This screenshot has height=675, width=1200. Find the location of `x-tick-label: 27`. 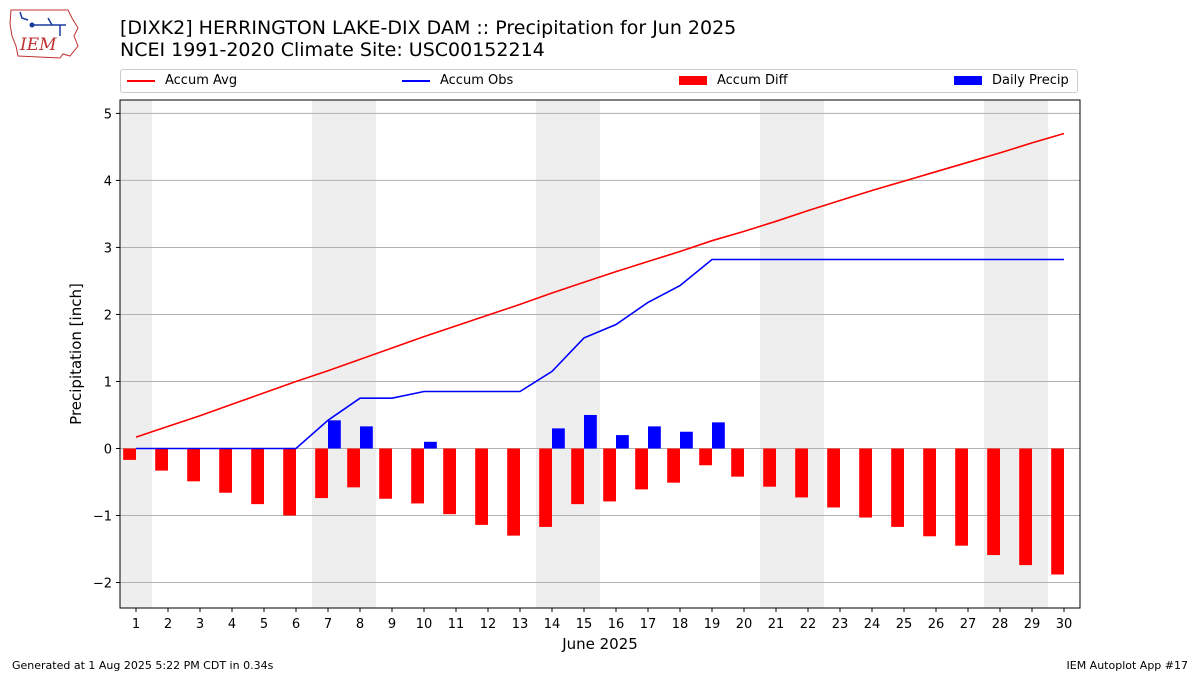

x-tick-label: 27 is located at coordinates (968, 624).